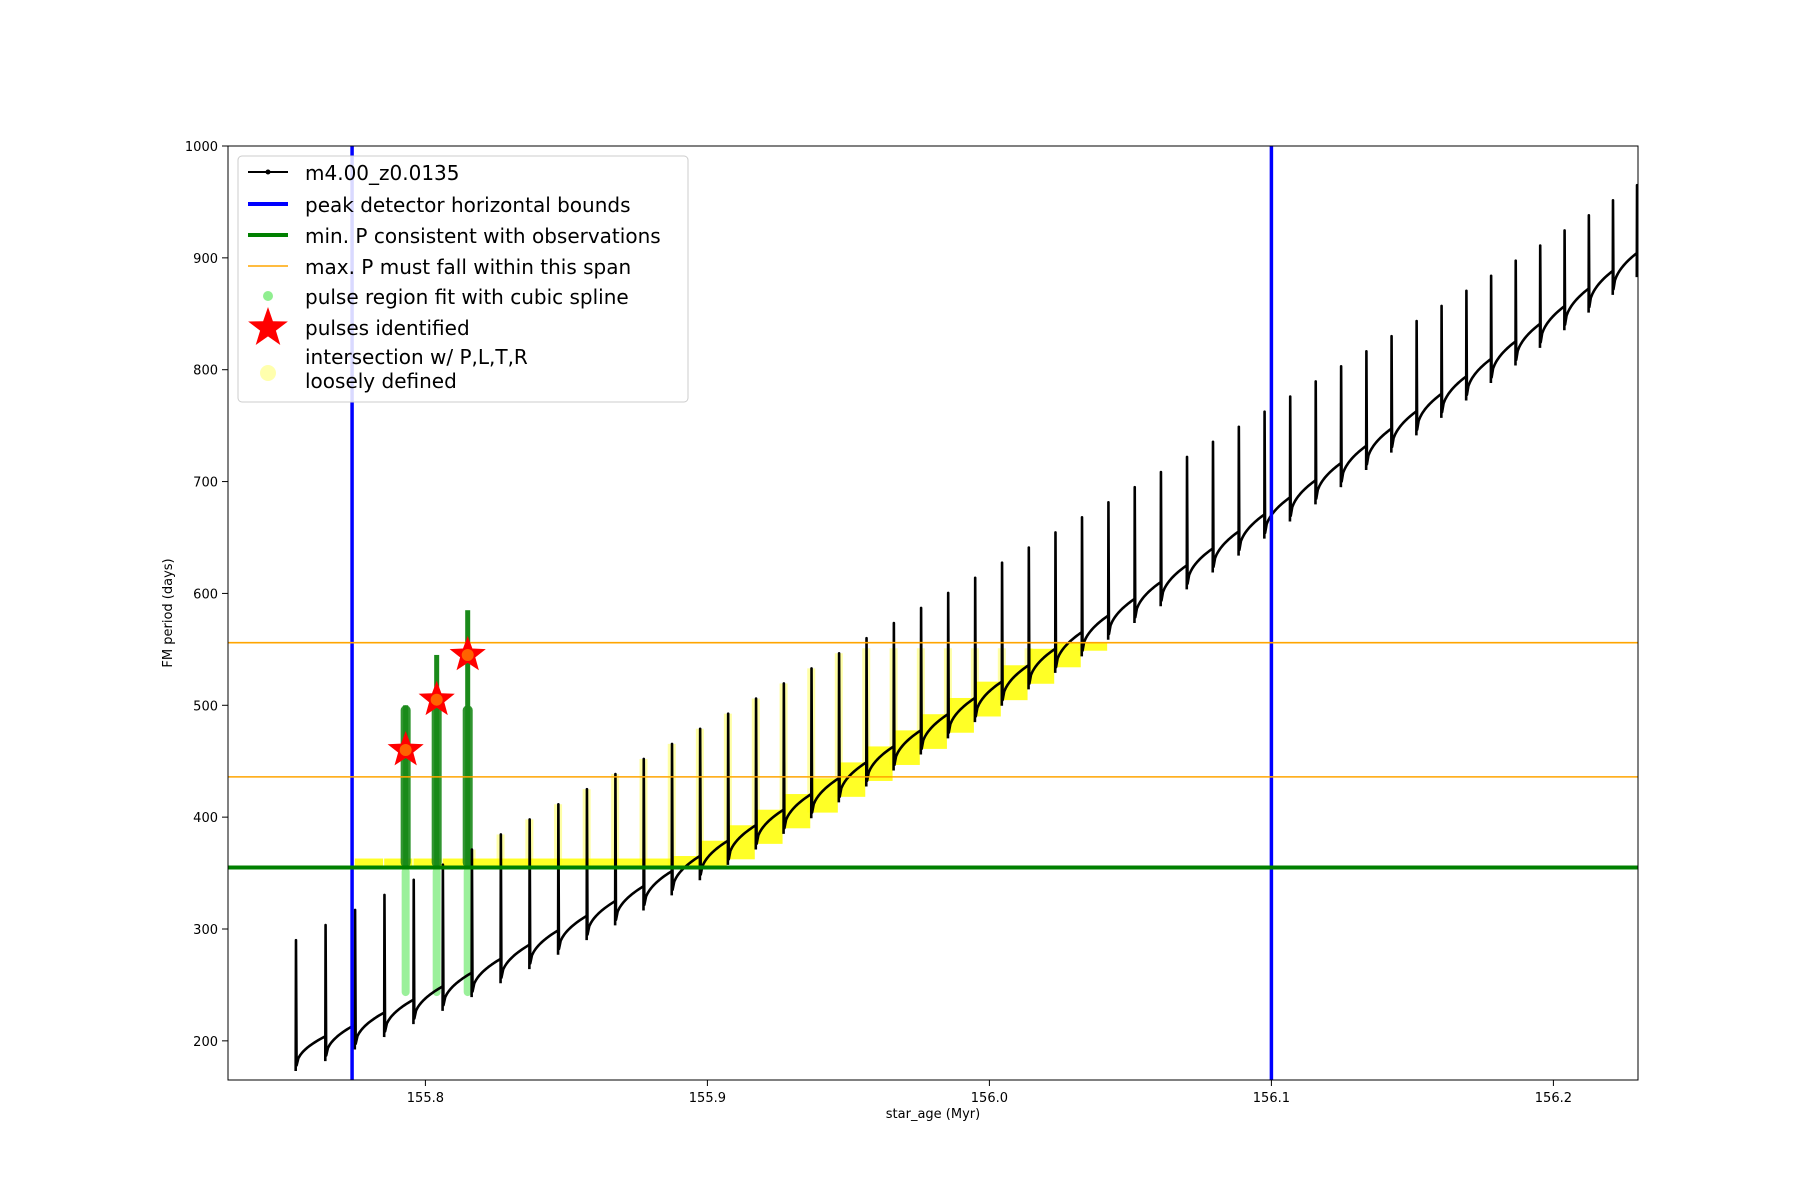 This screenshot has width=1800, height=1200. I want to click on legend-entry-pulses: pulses identified, so click(359, 326).